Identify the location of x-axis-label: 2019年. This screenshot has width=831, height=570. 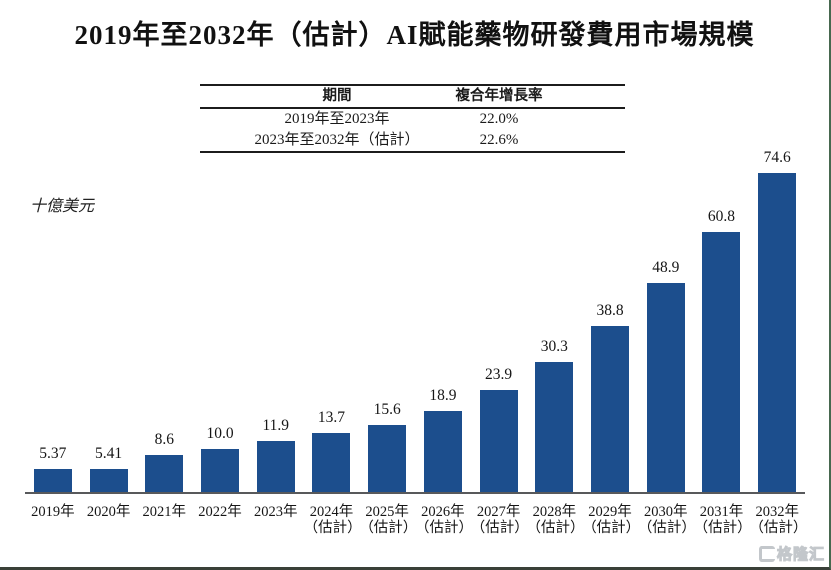
(53, 520).